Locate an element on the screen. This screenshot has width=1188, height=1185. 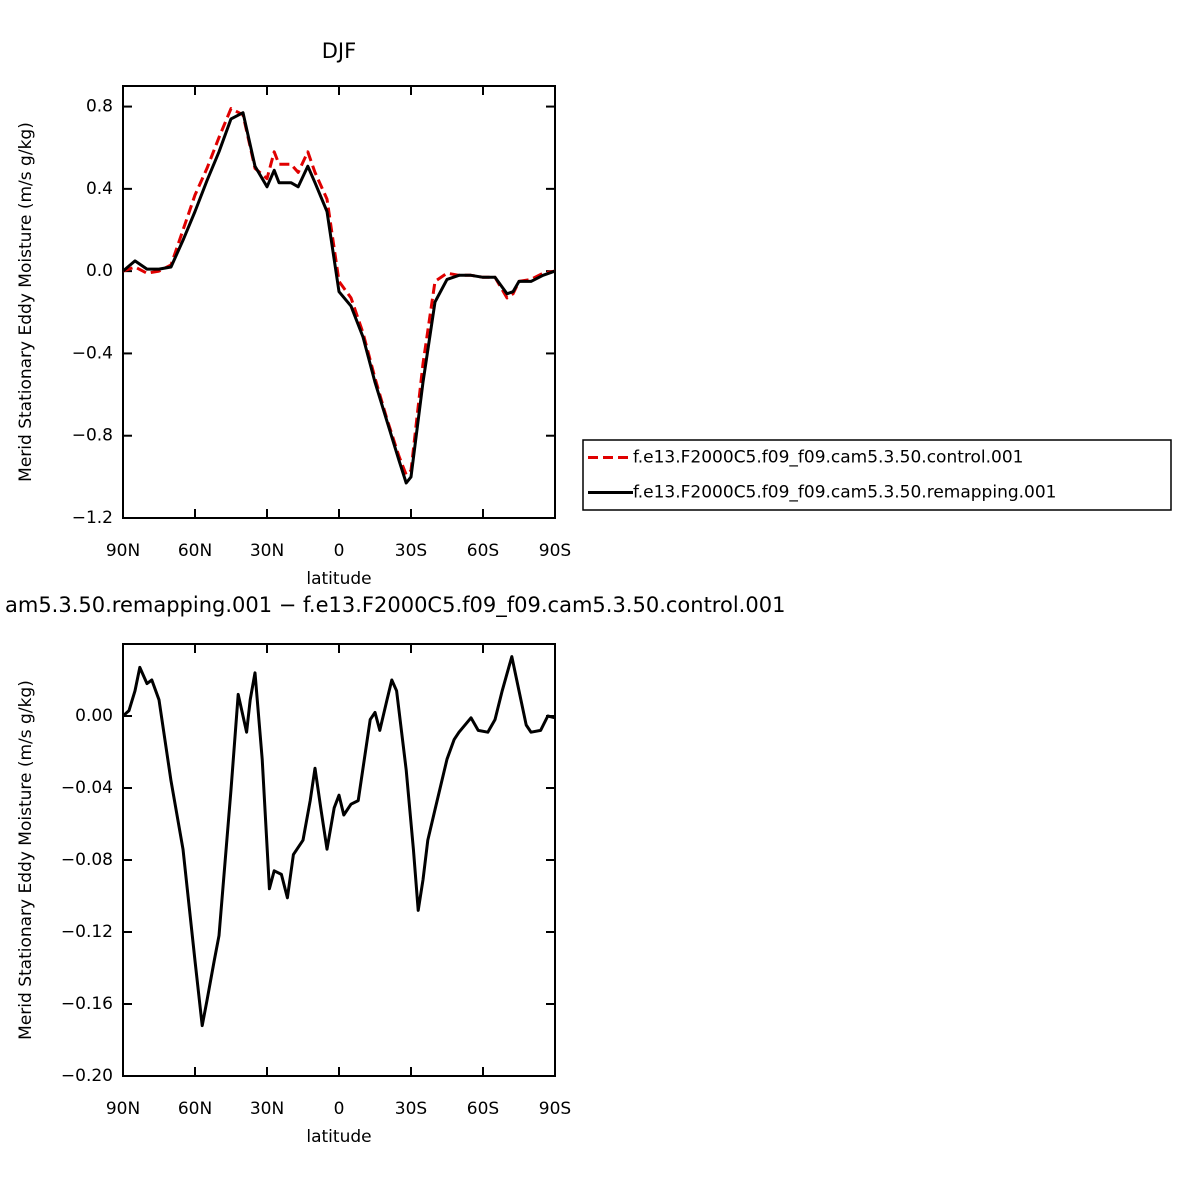
y-tick-label: 0.0 is located at coordinates (99, 271).